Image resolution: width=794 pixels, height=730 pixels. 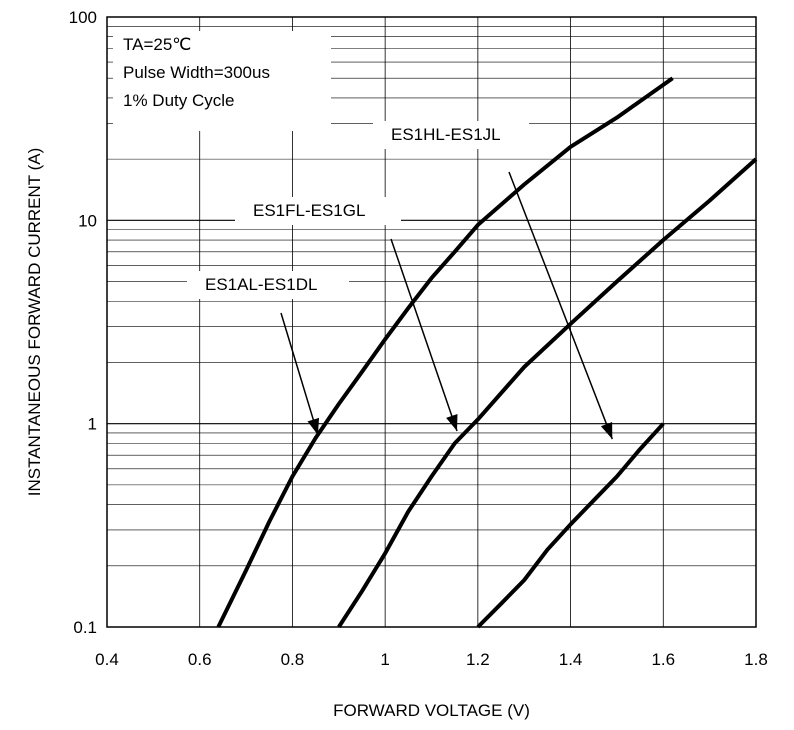 What do you see at coordinates (157, 44) in the screenshot?
I see `condition-temperature: TA=25℃` at bounding box center [157, 44].